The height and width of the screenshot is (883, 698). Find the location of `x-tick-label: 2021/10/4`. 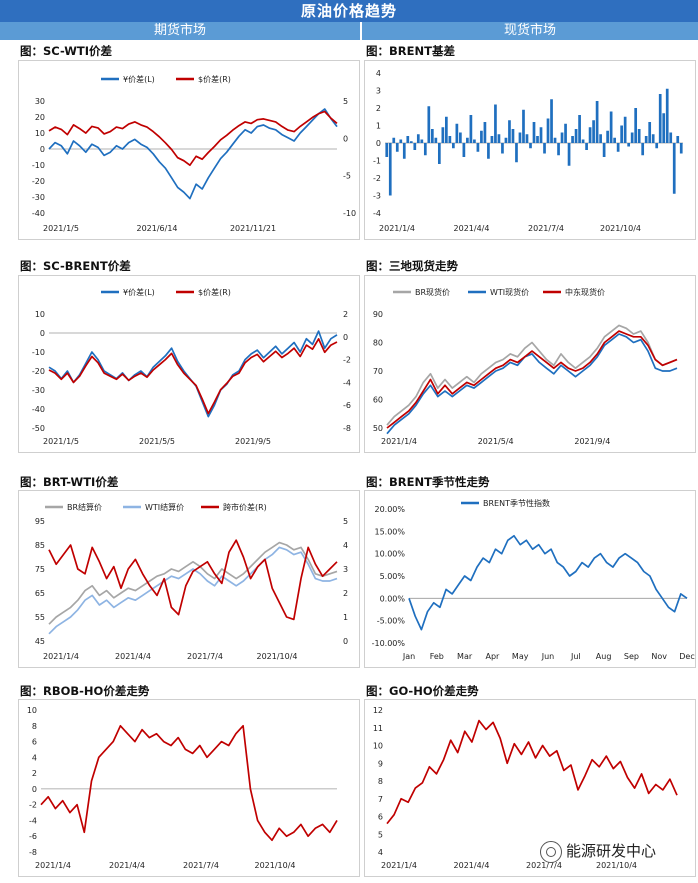

x-tick-label: 2021/10/4 is located at coordinates (616, 865).